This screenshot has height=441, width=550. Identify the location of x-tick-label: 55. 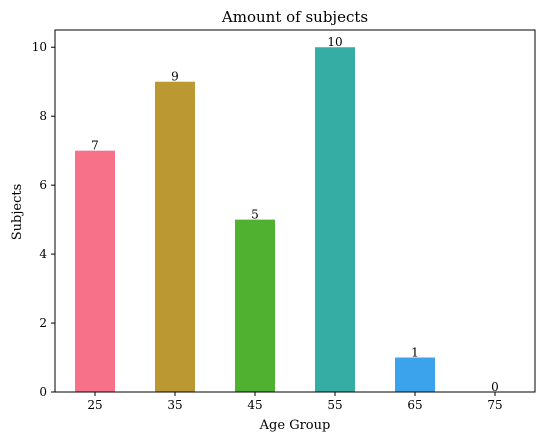
(334, 405).